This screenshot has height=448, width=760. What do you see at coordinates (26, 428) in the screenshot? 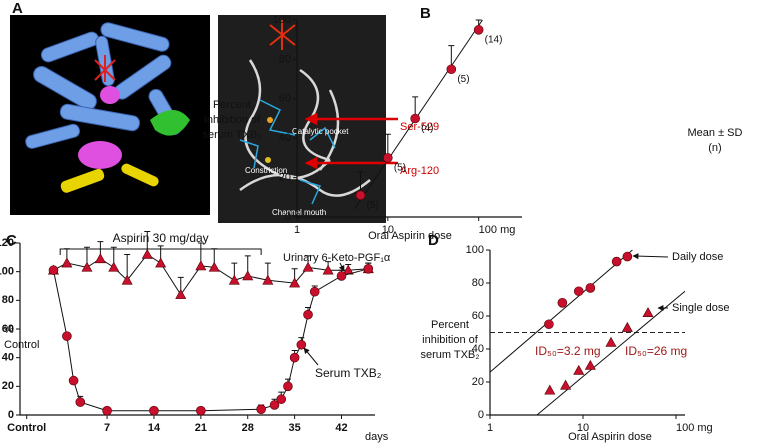
I see `x-tick-label: Control` at bounding box center [26, 428].